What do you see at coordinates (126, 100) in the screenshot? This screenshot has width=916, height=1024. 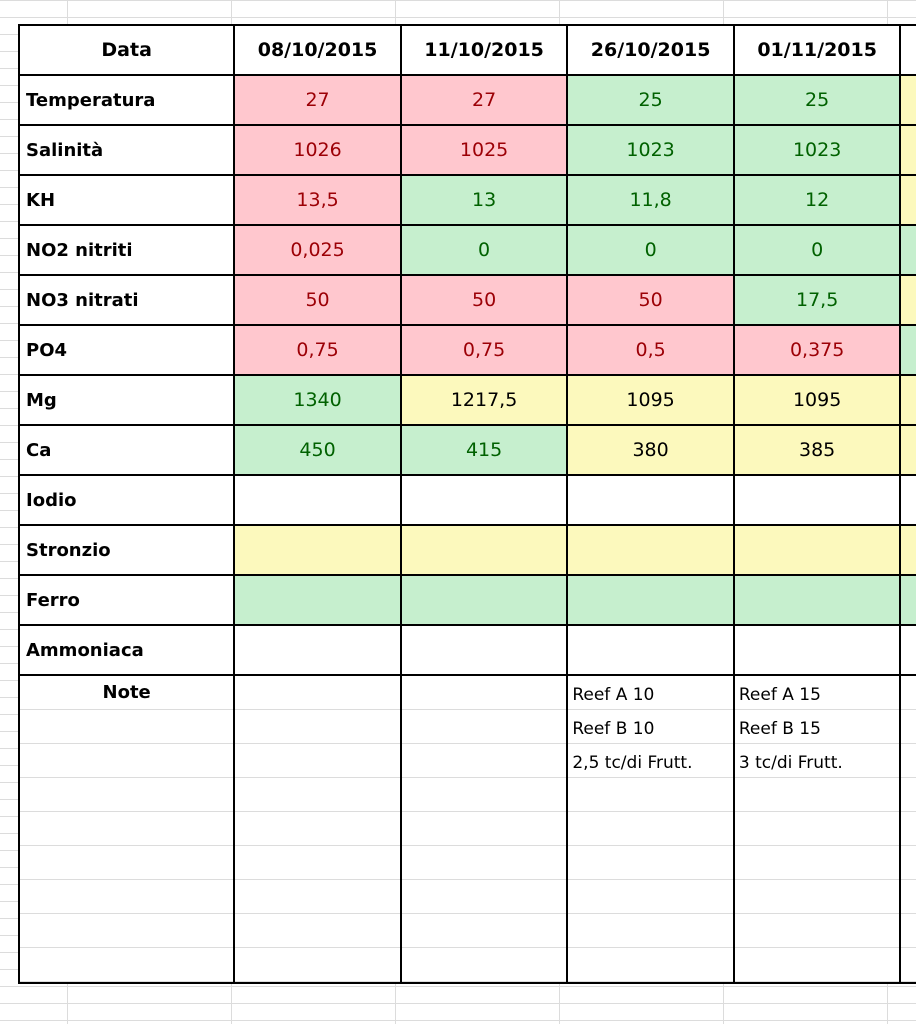 I see `parameter-label-cell: Temperatura` at bounding box center [126, 100].